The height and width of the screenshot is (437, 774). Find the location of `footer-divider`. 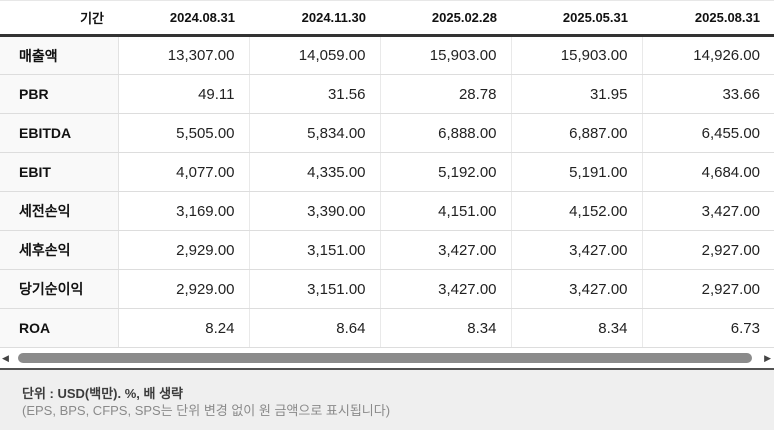

footer-divider is located at coordinates (387, 369).